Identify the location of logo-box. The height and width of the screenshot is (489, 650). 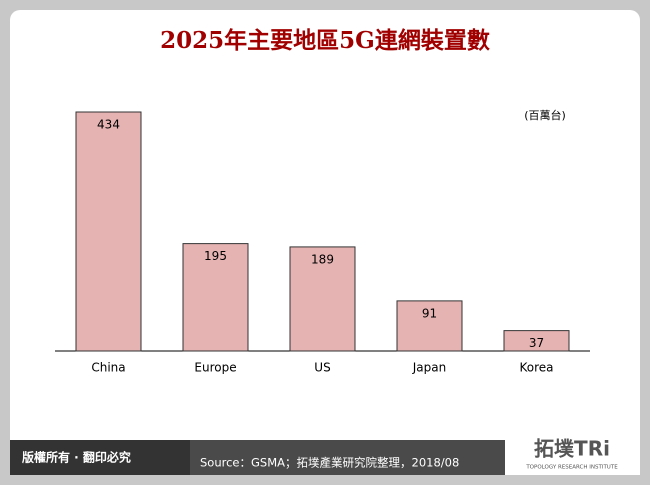
(572, 454).